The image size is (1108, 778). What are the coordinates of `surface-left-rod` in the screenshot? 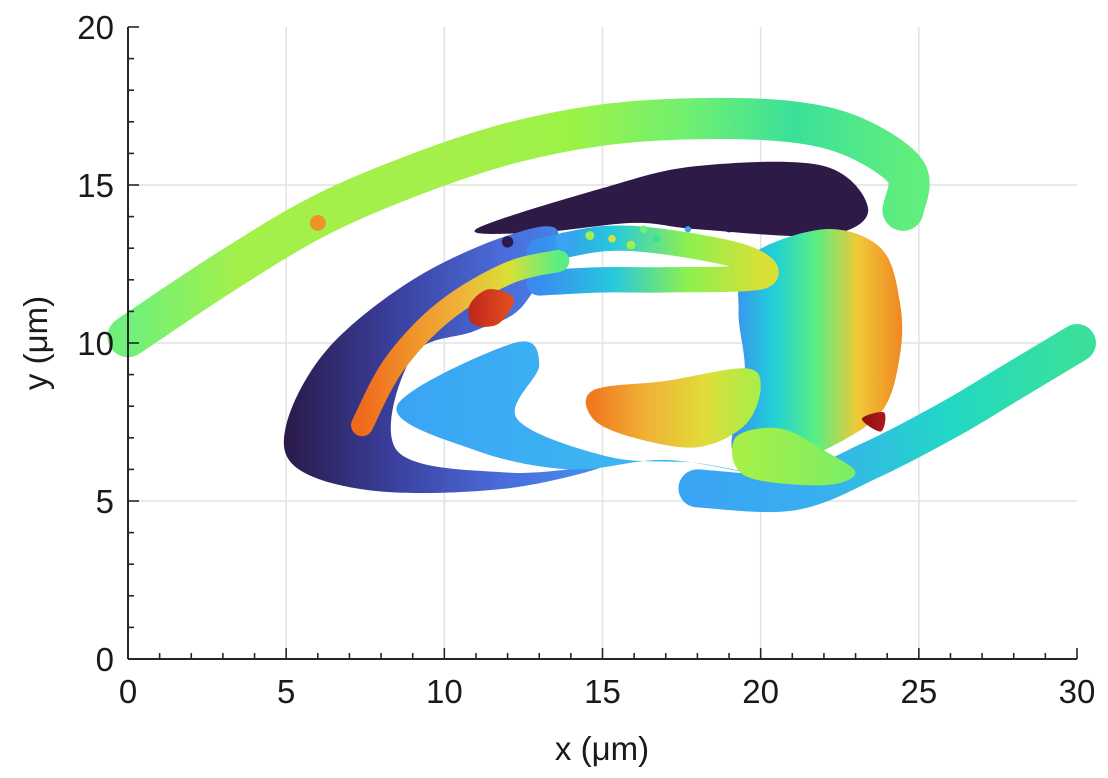 It's located at (460, 343).